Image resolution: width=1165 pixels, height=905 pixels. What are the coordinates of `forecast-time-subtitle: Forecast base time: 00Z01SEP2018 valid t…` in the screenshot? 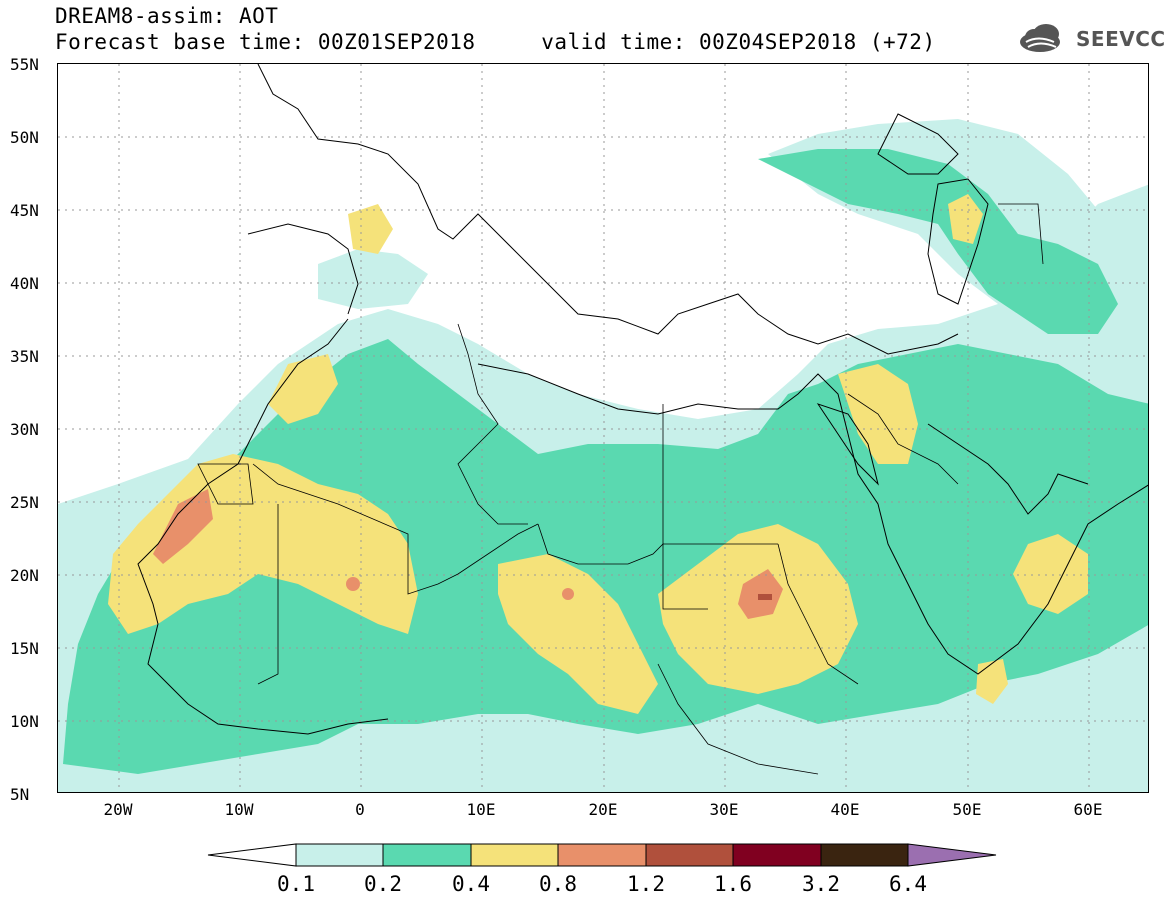 It's located at (495, 42).